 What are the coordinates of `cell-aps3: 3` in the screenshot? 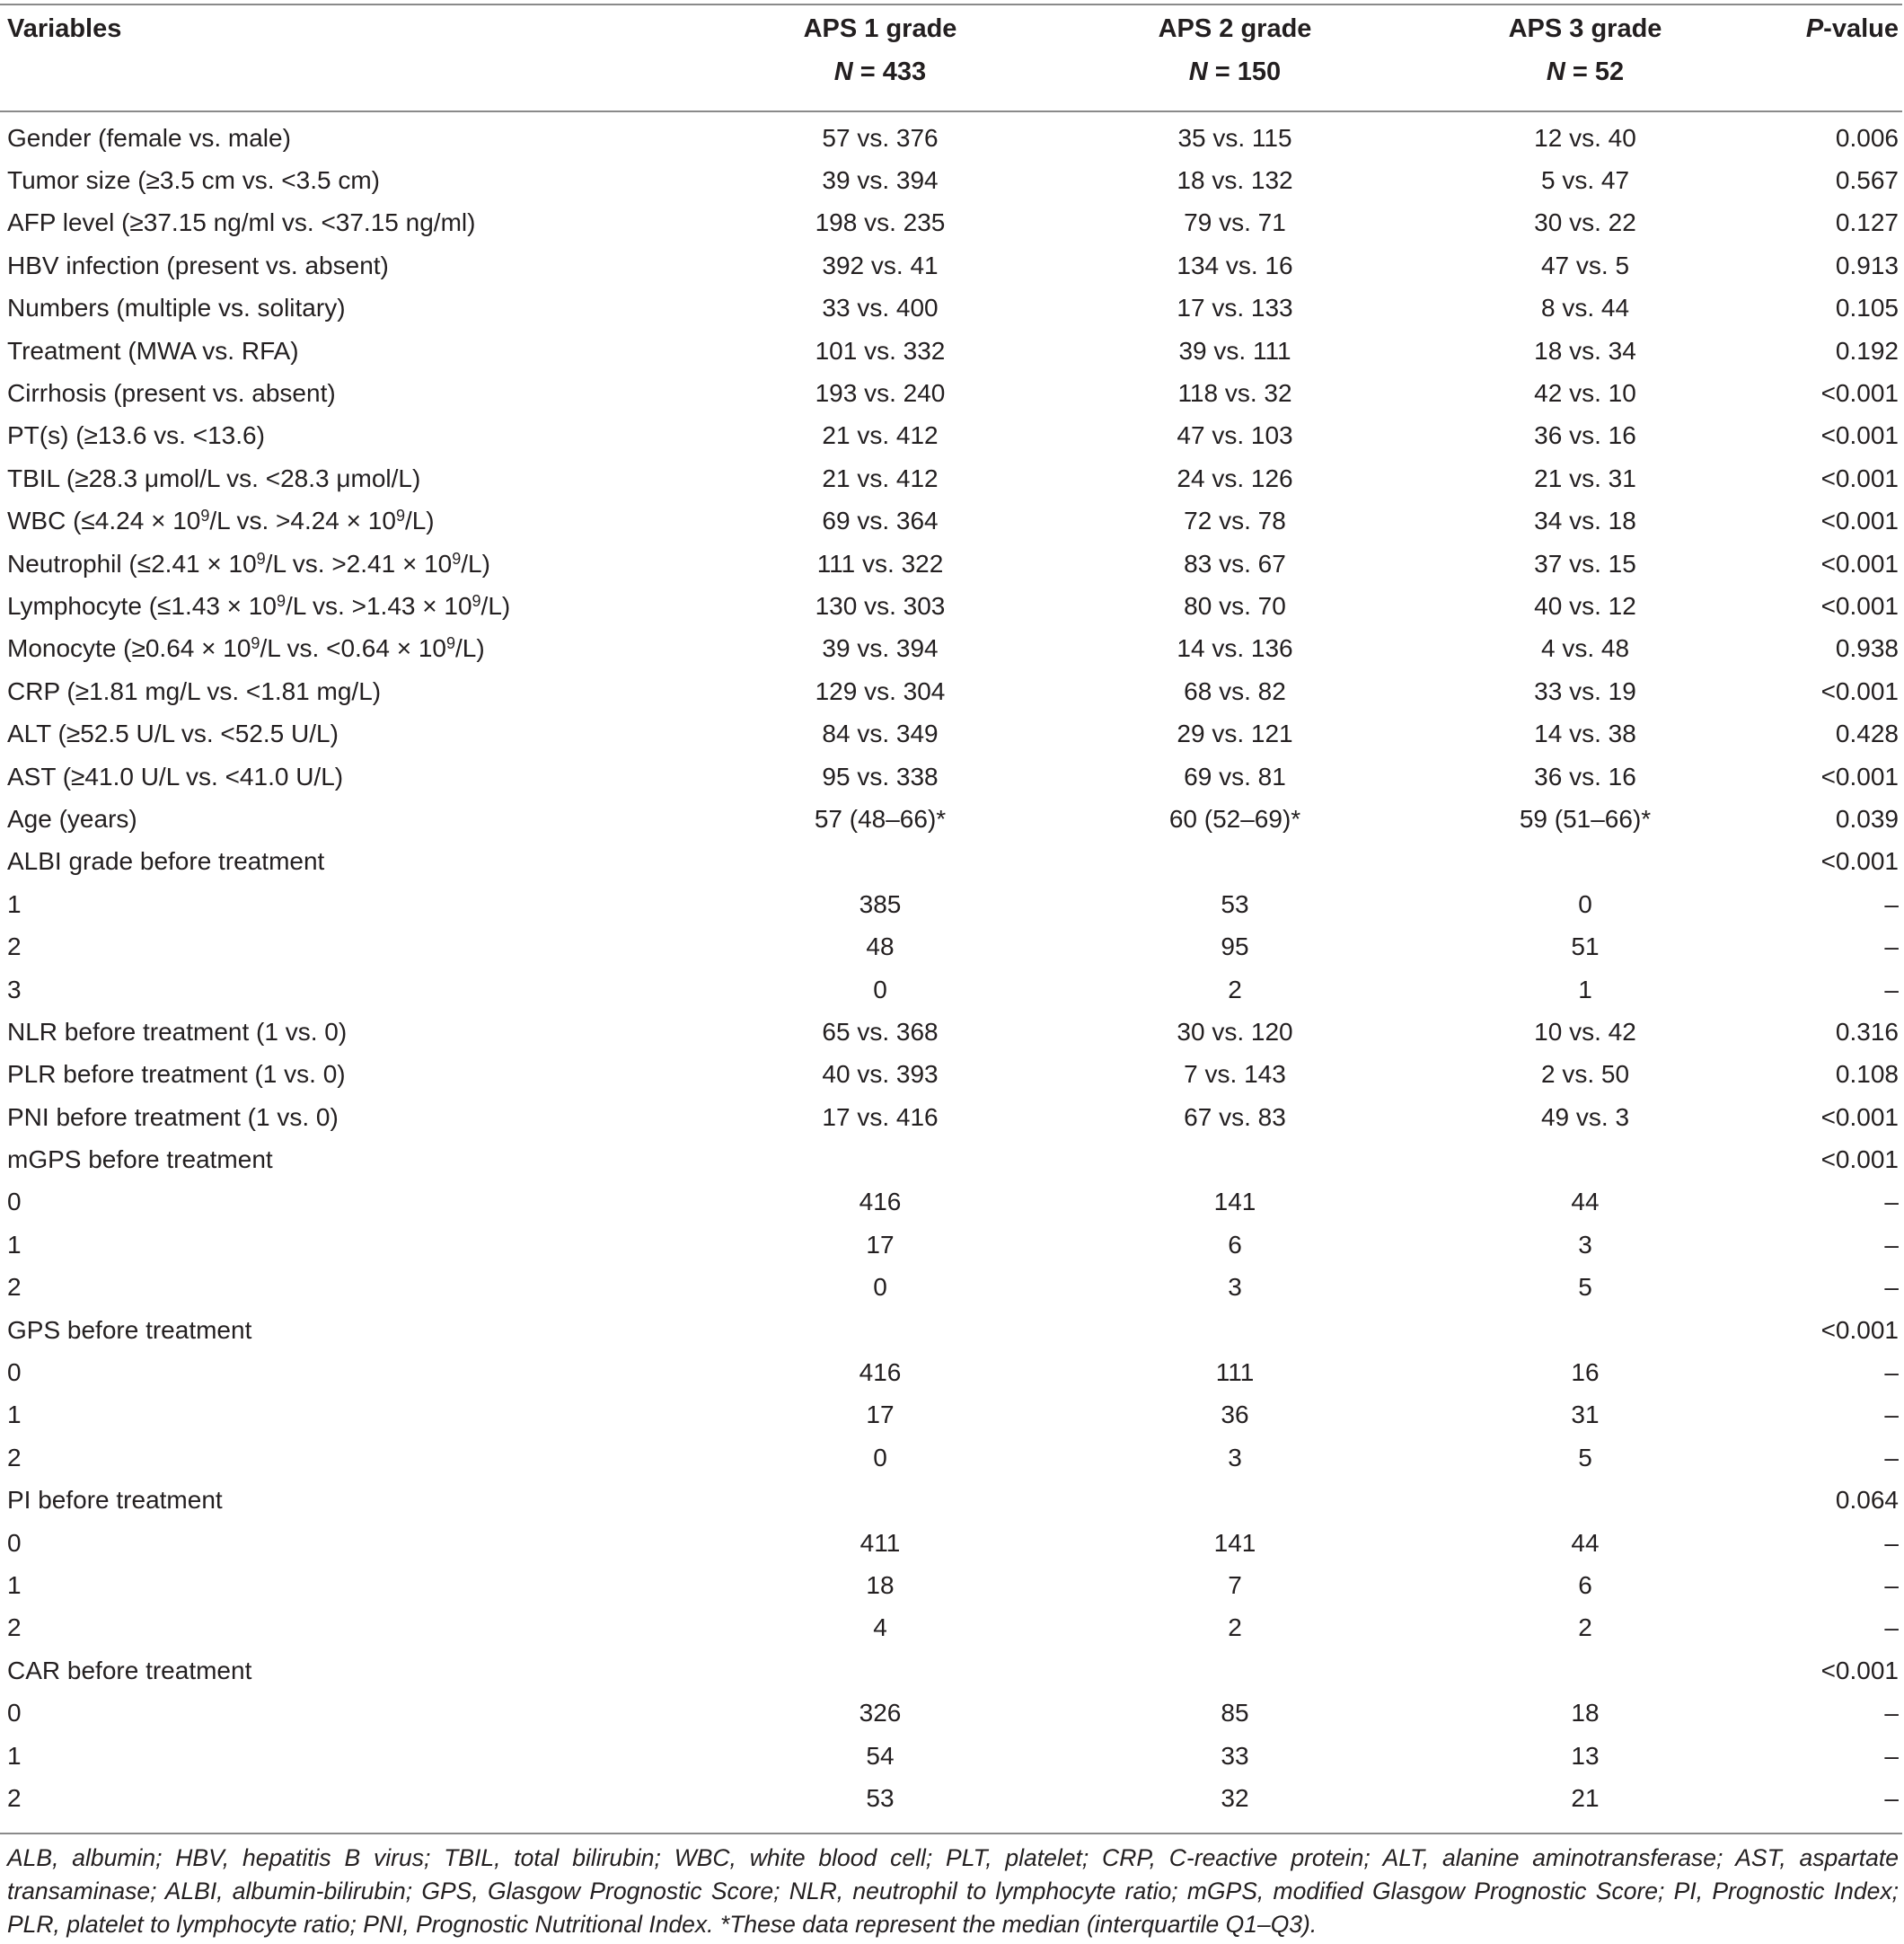 It's located at (1585, 1244).